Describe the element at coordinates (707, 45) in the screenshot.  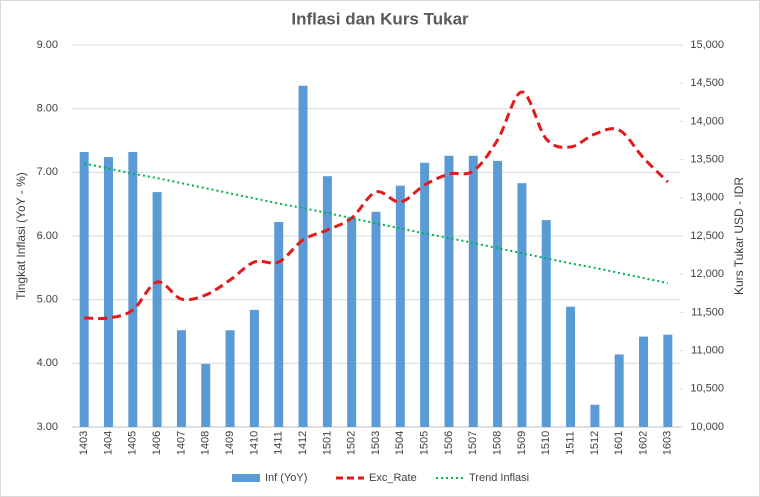
I see `y2-tick-label: 15,000` at that location.